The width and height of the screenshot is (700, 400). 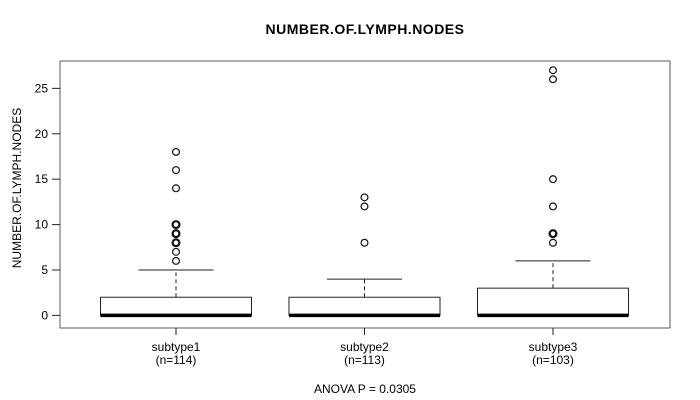 I want to click on y-tick-label: 0, so click(x=44, y=315).